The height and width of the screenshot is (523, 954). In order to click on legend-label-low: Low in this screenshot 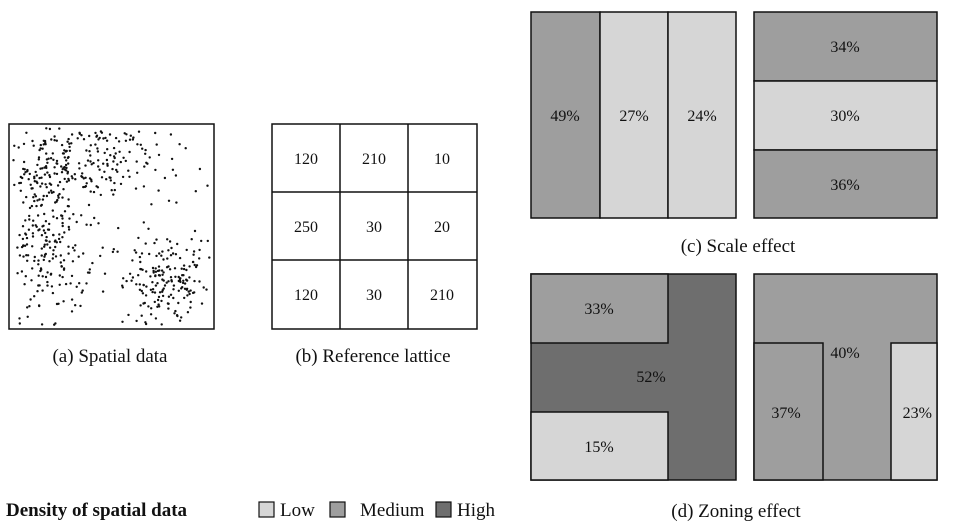, I will do `click(297, 510)`.